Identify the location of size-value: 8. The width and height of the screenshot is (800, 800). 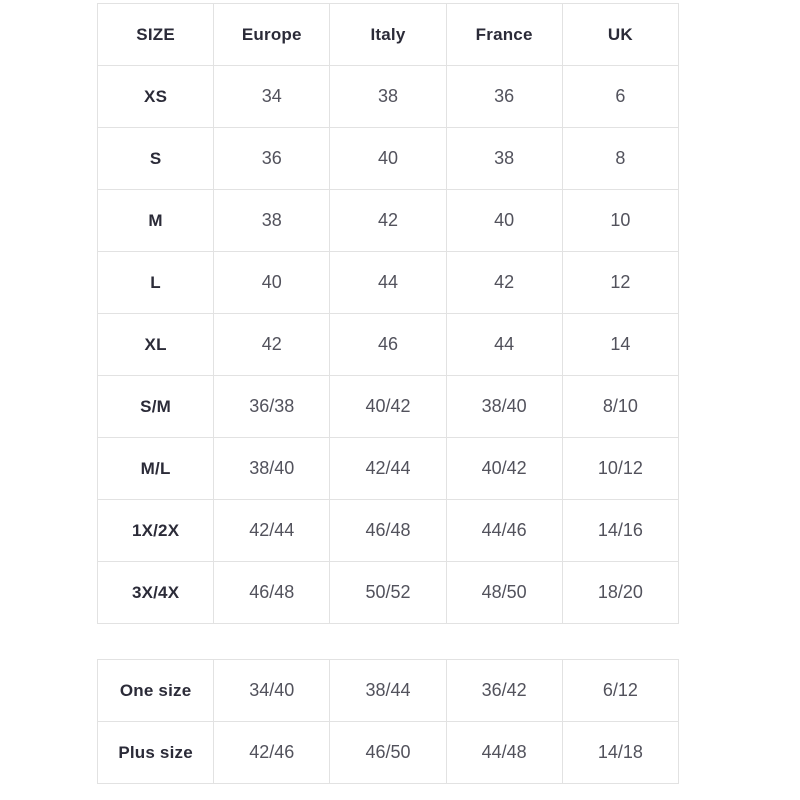
(620, 158).